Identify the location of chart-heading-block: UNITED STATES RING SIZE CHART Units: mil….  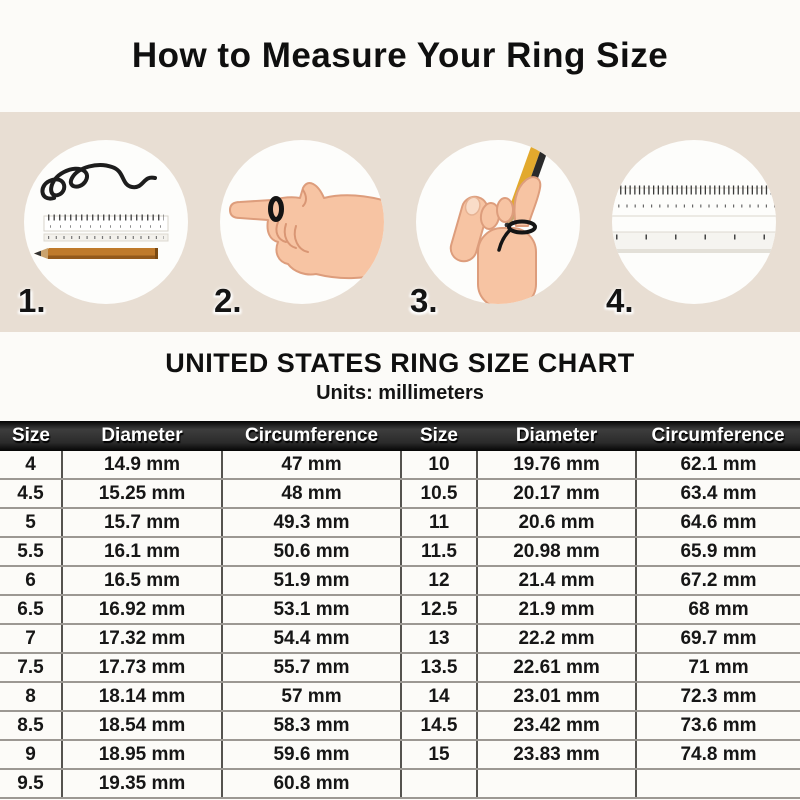
(400, 376).